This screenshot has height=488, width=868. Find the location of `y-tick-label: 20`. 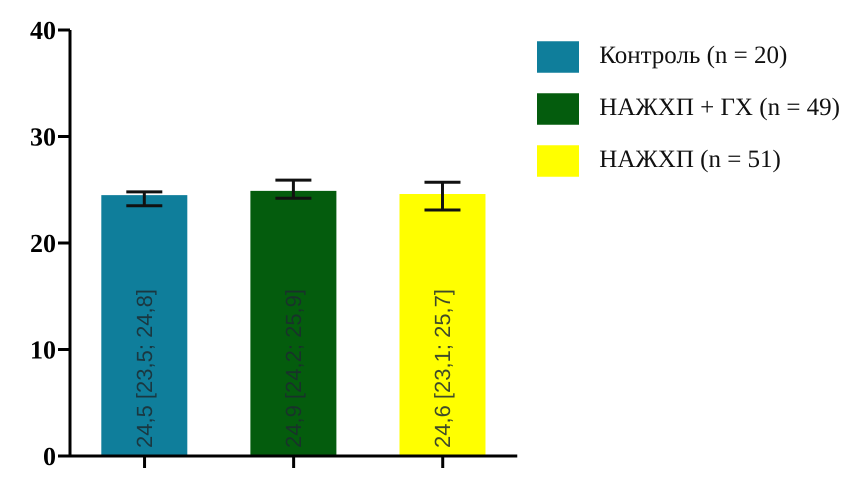

y-tick-label: 20 is located at coordinates (43, 243).